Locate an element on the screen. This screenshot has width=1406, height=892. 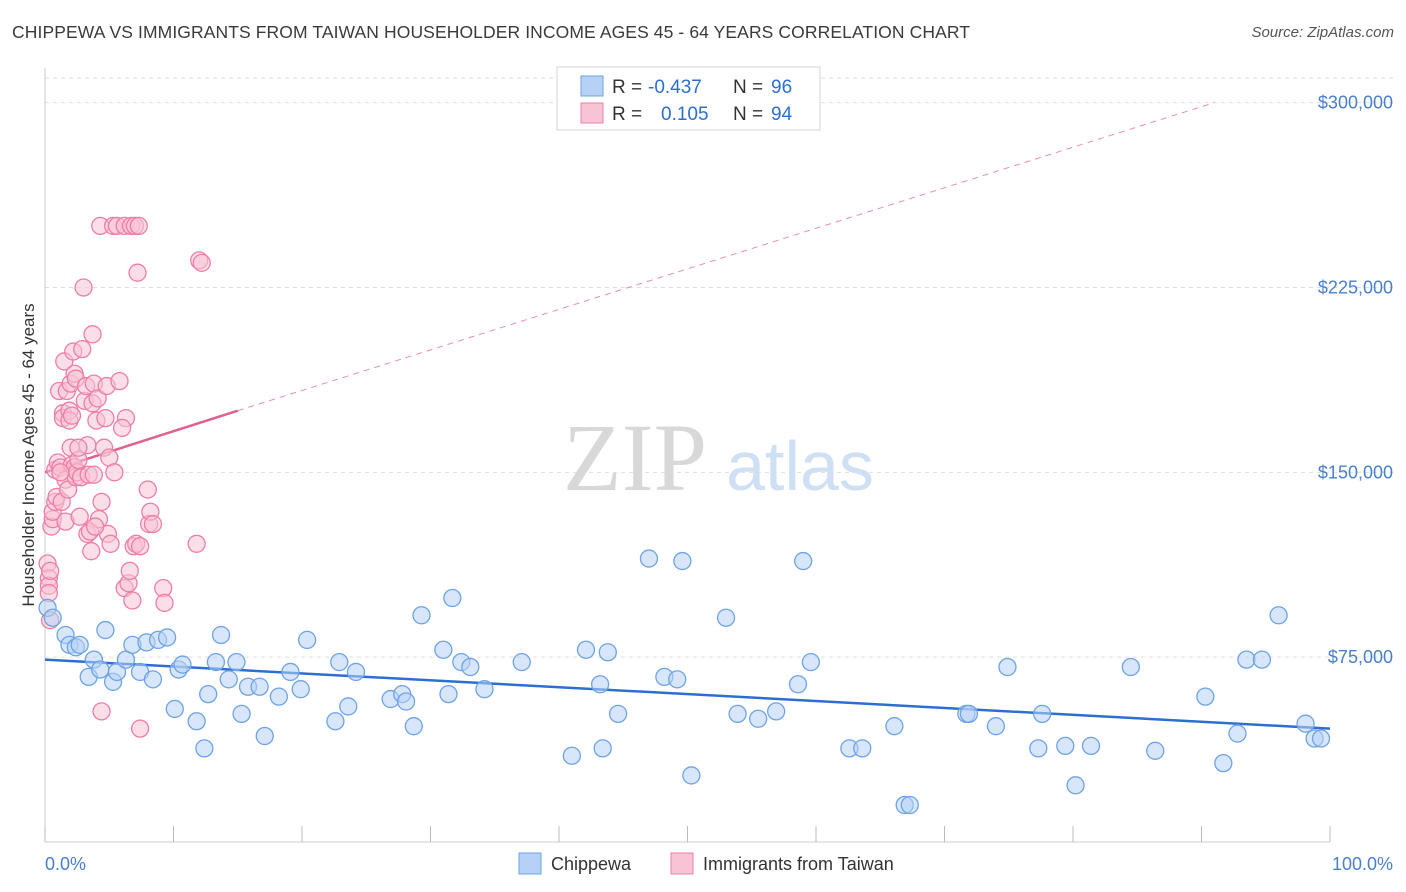
legend-r-label-1: R = is located at coordinates (627, 87).